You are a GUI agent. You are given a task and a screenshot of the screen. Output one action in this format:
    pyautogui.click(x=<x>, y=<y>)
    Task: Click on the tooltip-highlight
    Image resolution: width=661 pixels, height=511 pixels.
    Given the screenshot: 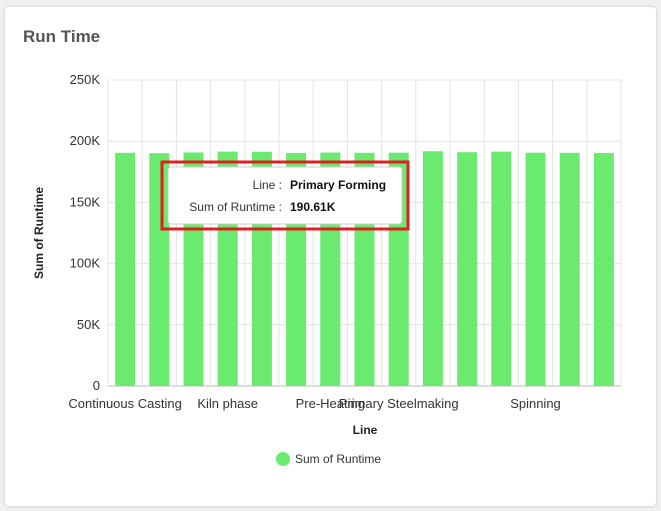 What is the action you would take?
    pyautogui.click(x=285, y=195)
    